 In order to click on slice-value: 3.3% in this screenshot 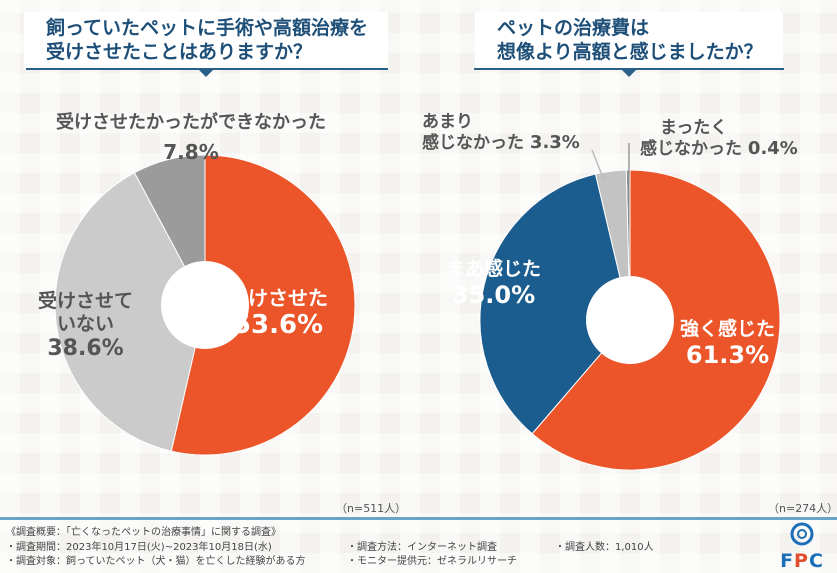, I will do `click(554, 143)`.